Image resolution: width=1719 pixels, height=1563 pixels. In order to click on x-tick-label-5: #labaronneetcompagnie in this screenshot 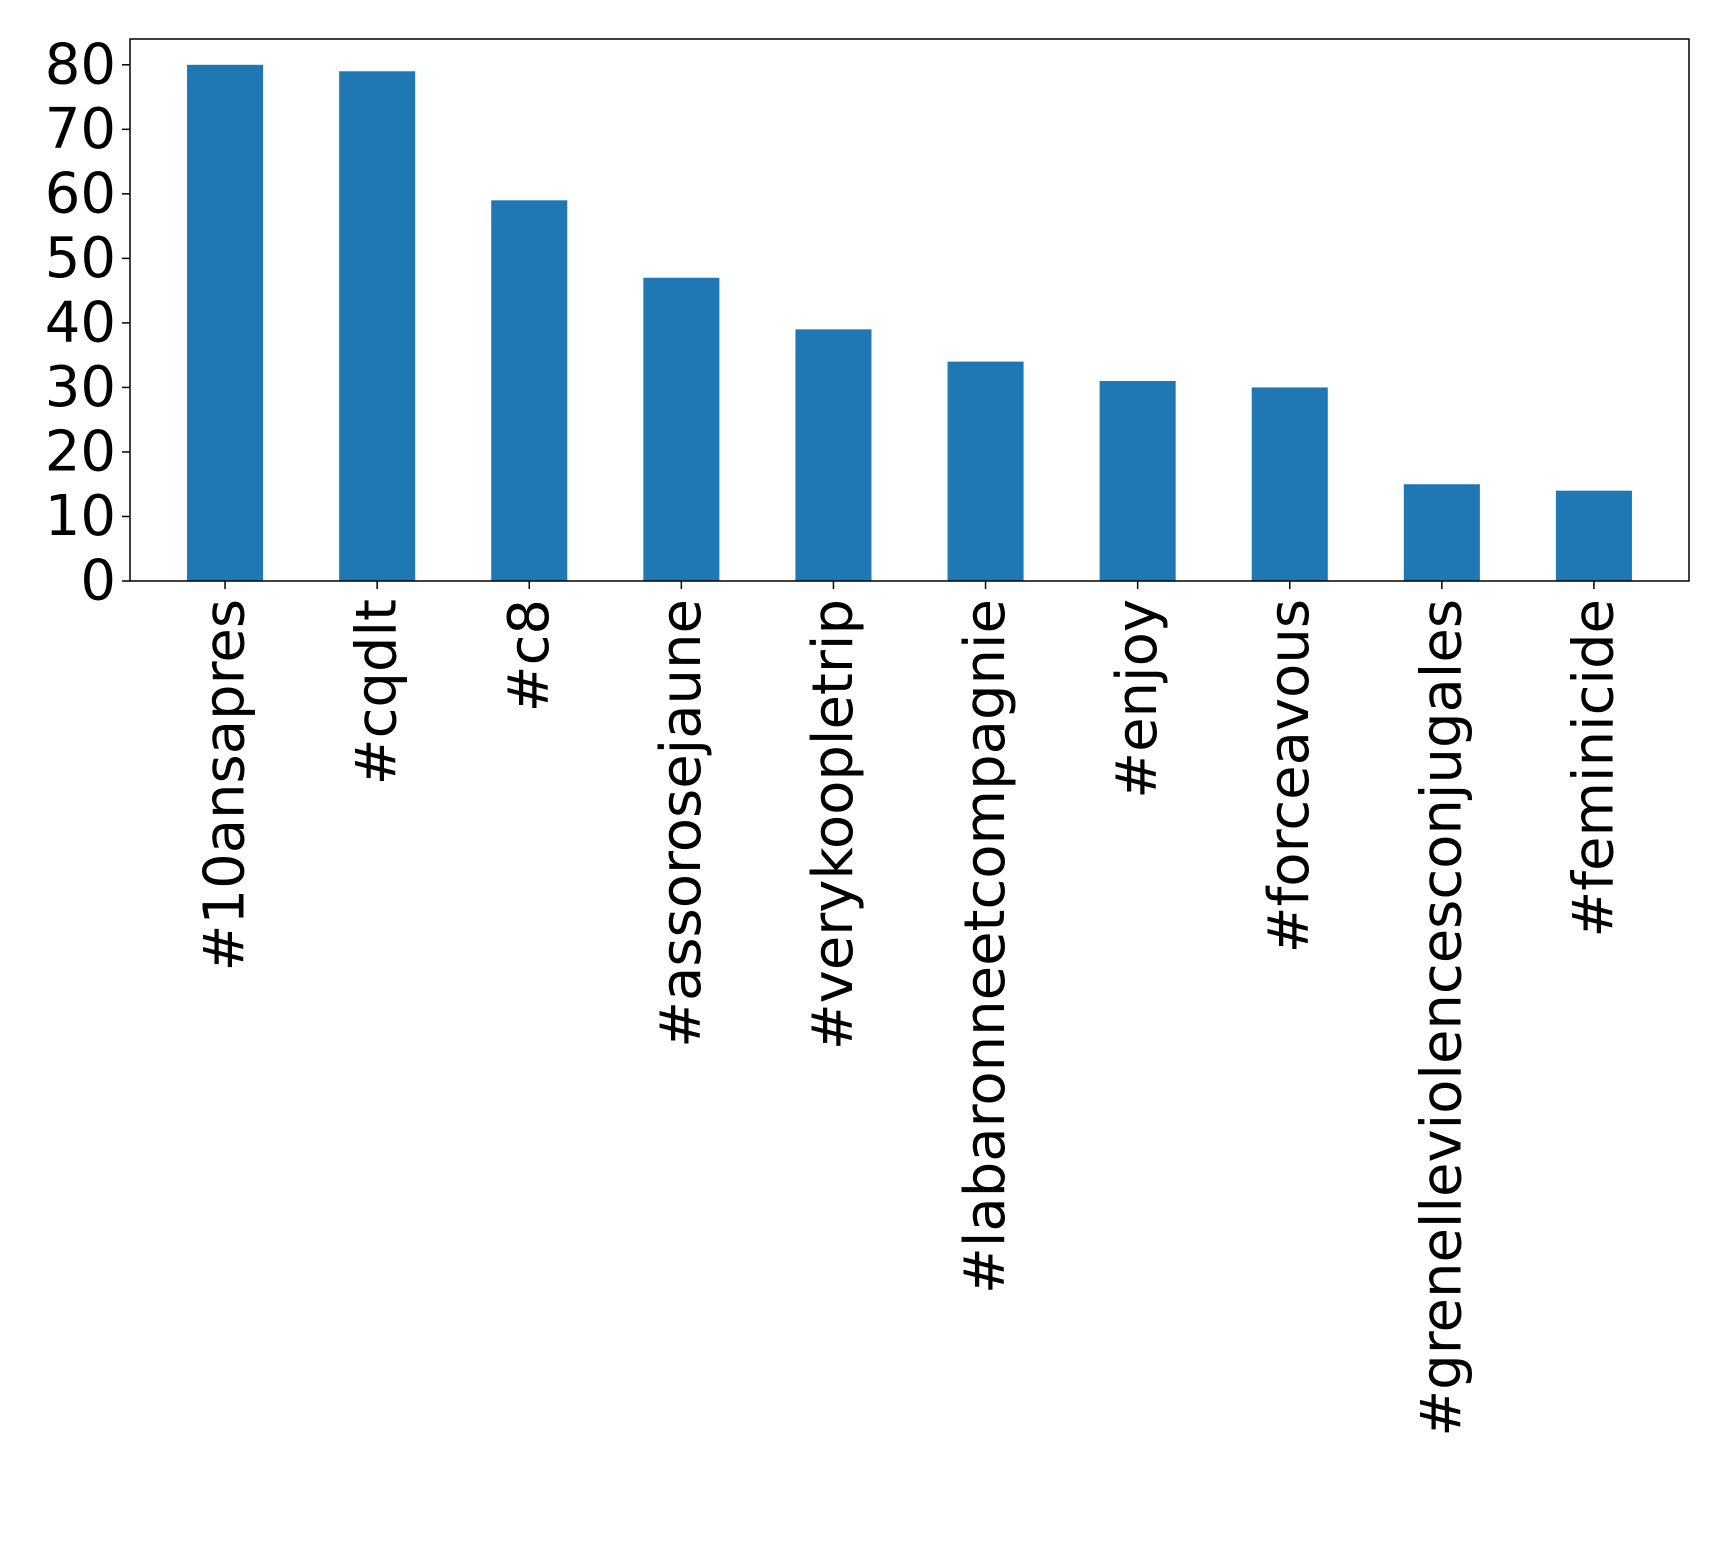, I will do `click(985, 946)`.